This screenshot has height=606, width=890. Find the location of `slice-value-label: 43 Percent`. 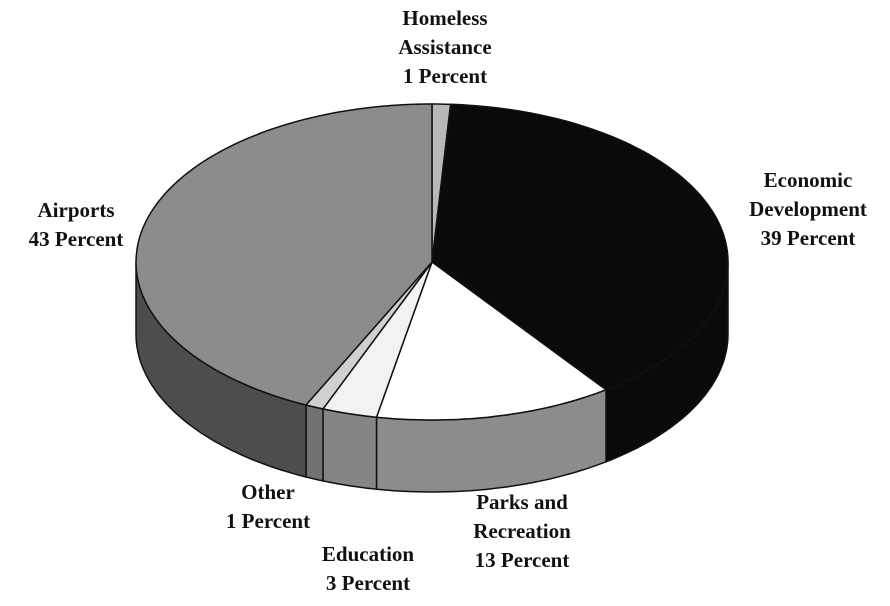

slice-value-label: 43 Percent is located at coordinates (76, 239).